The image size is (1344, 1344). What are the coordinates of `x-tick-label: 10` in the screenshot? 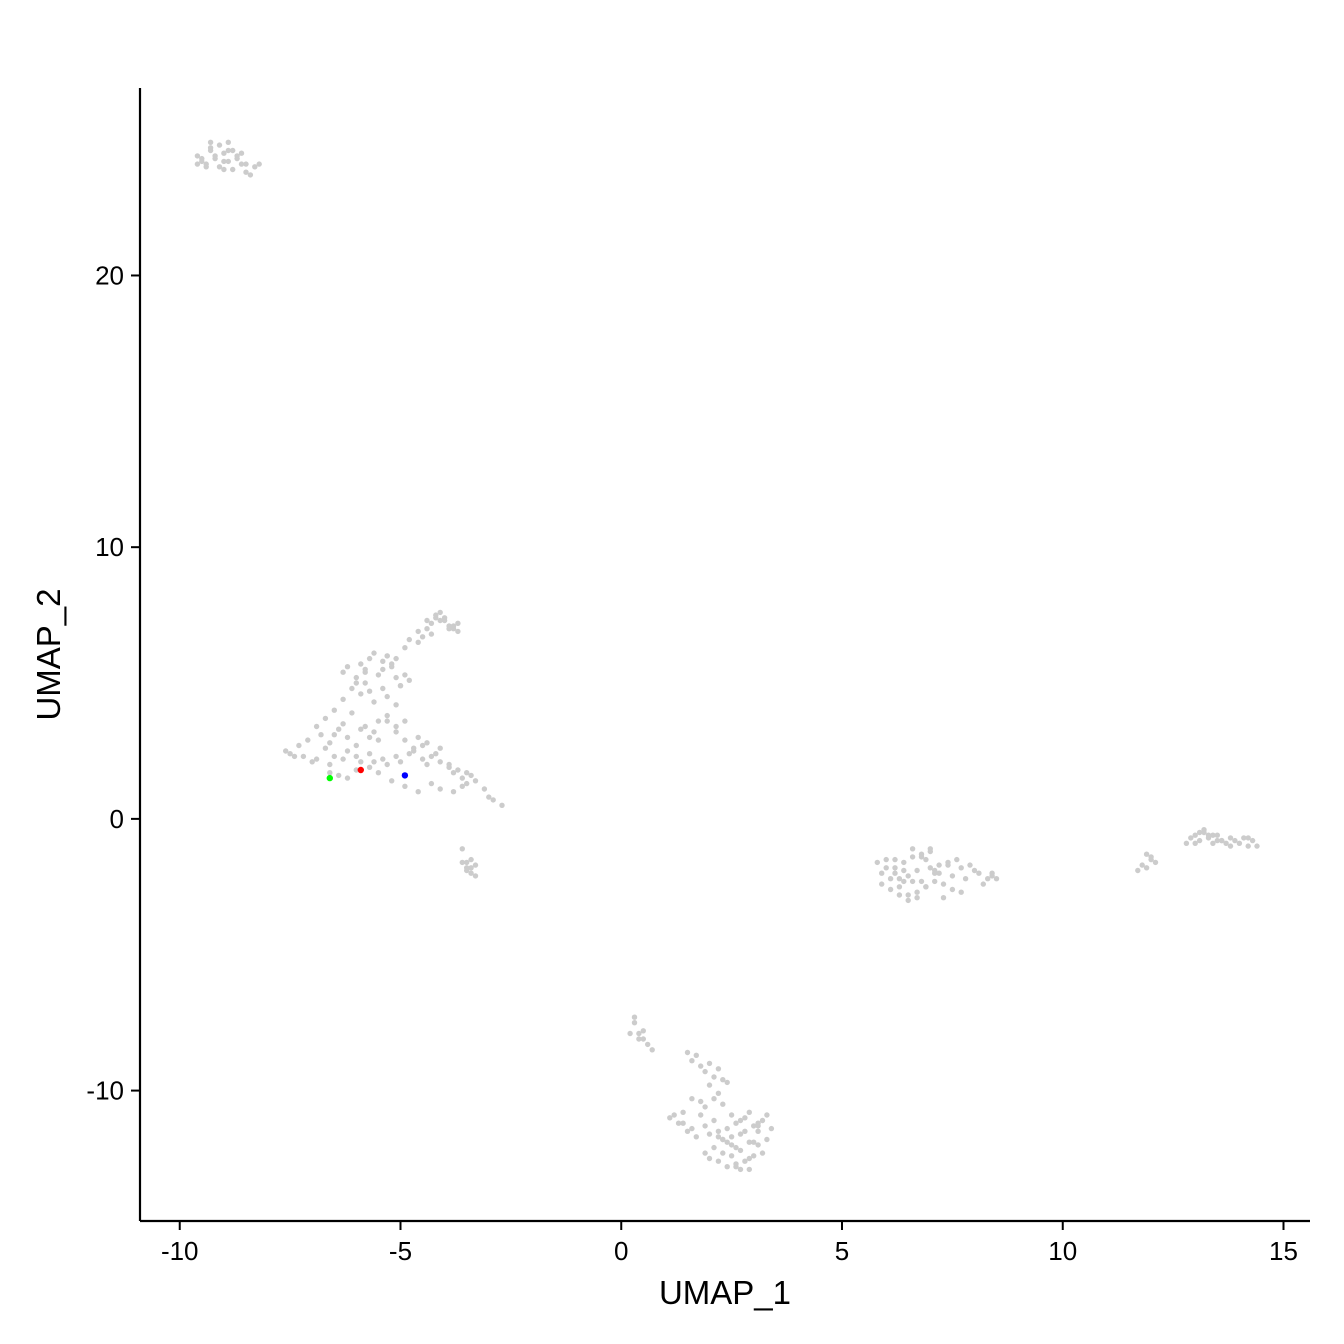 It's located at (1062, 1251).